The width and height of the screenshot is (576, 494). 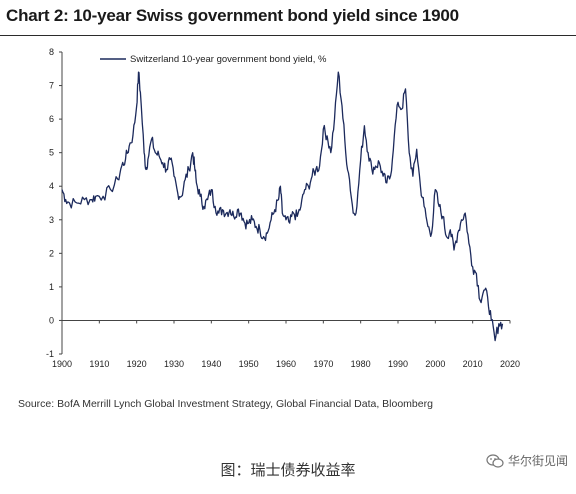 What do you see at coordinates (51, 52) in the screenshot?
I see `y-tick-label: 8` at bounding box center [51, 52].